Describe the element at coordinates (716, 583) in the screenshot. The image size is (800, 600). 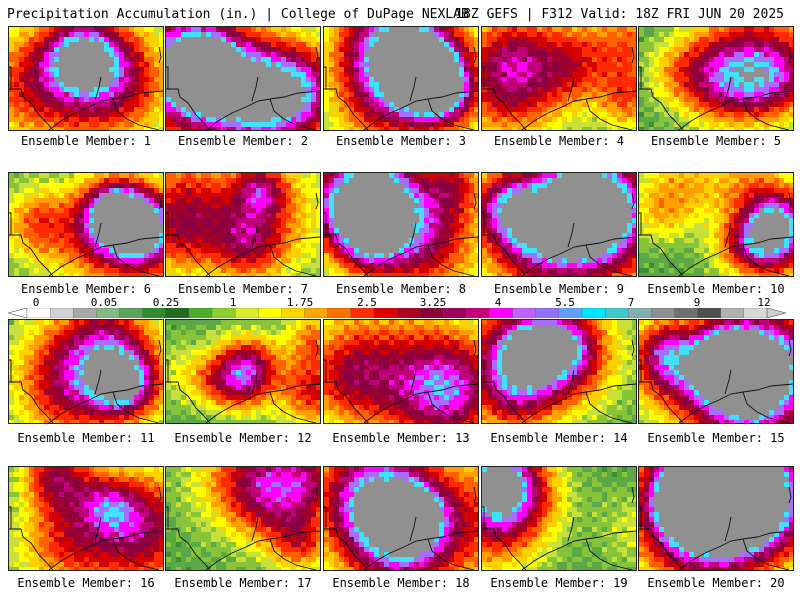
I see `ensemble-member-label: Ensemble Member: 20` at that location.